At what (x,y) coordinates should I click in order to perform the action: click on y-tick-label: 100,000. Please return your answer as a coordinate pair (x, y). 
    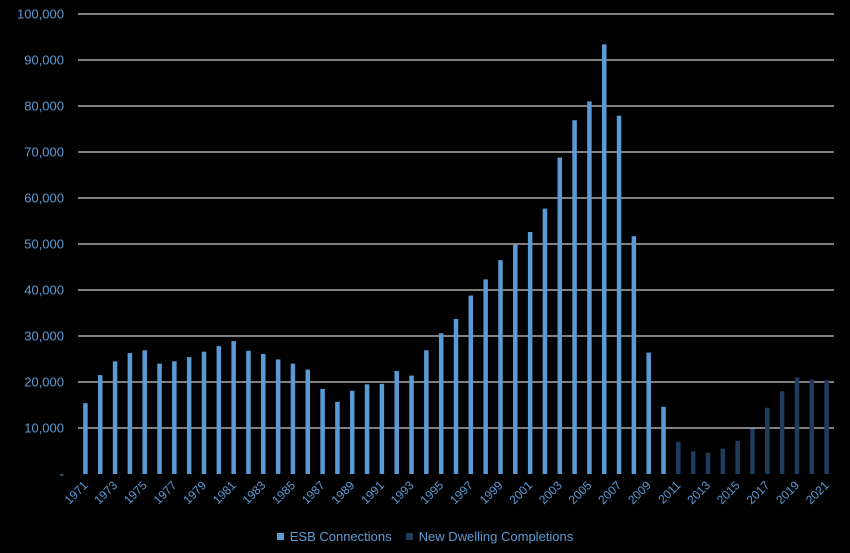
    Looking at the image, I should click on (40, 14).